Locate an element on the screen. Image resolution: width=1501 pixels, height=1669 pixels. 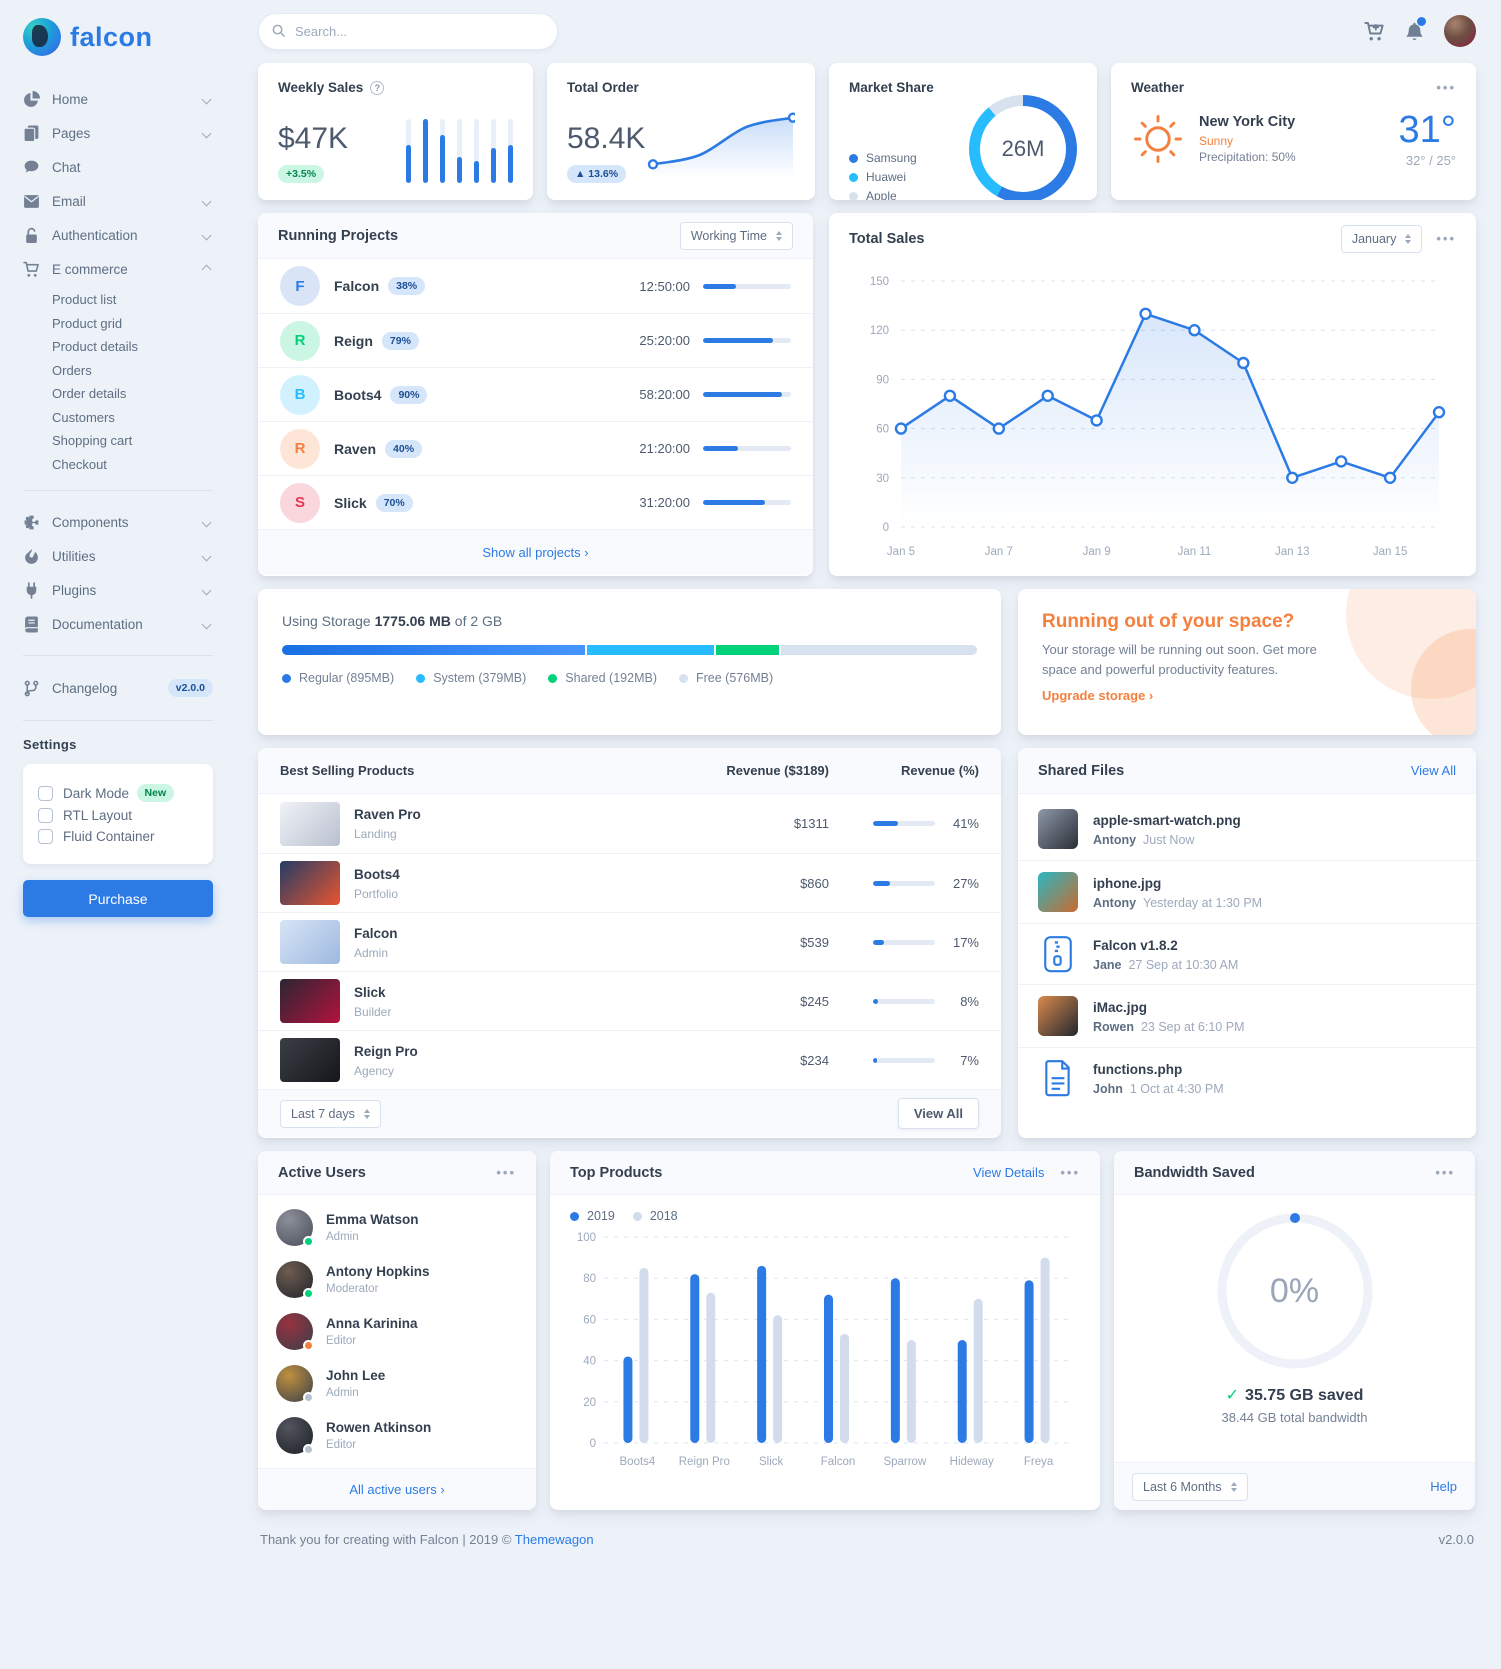
sidebar-item-authentication: Authentication is located at coordinates (118, 235).